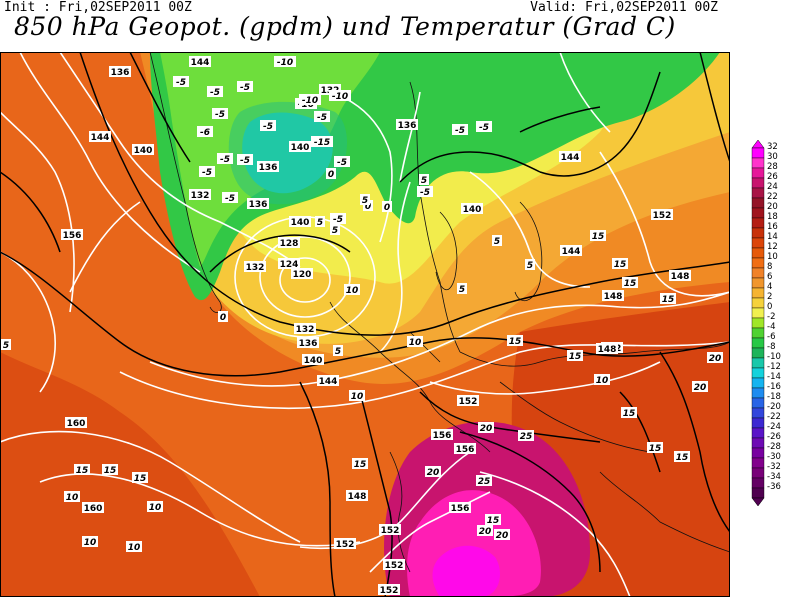 Image resolution: width=790 pixels, height=597 pixels. What do you see at coordinates (484, 482) in the screenshot?
I see `temperature-label: 25` at bounding box center [484, 482].